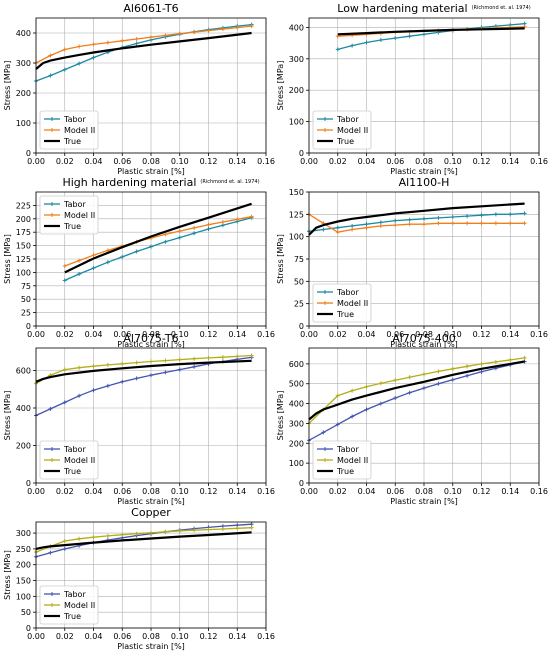 The width and height of the screenshot is (550, 666). Describe the element at coordinates (26, 612) in the screenshot. I see `y-tick-label: 50` at that location.